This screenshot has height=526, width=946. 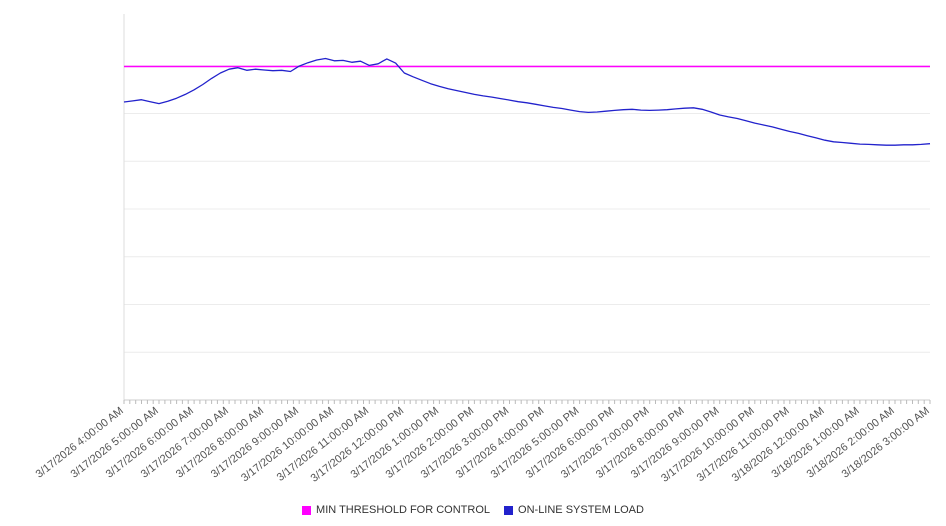 I want to click on legend-item-system-load: ON-LINE SYSTEM LOAD, so click(x=574, y=510).